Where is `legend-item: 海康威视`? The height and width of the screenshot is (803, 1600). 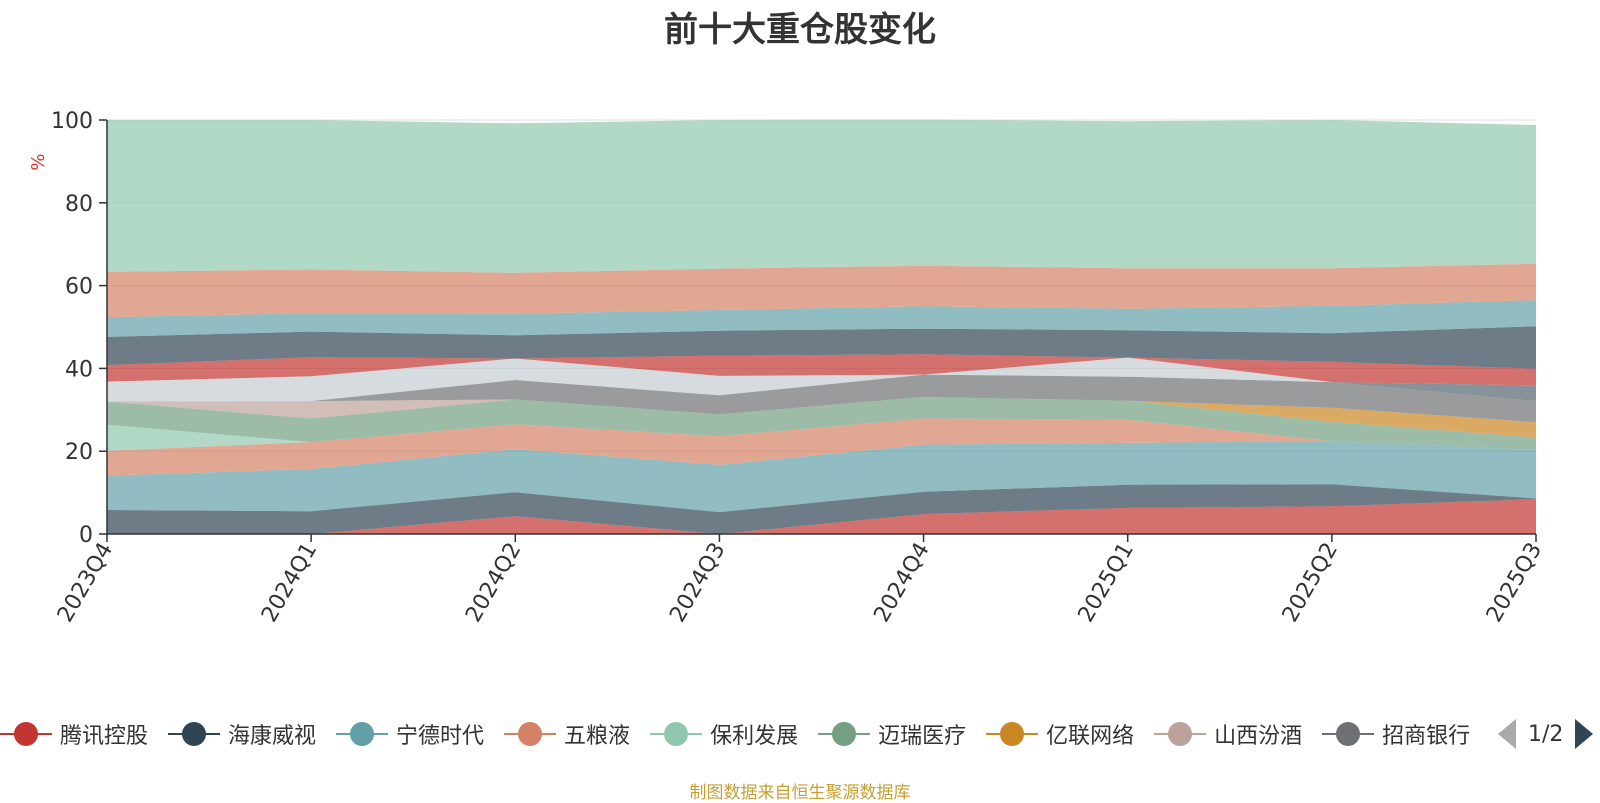
legend-item: 海康威视 is located at coordinates (242, 734).